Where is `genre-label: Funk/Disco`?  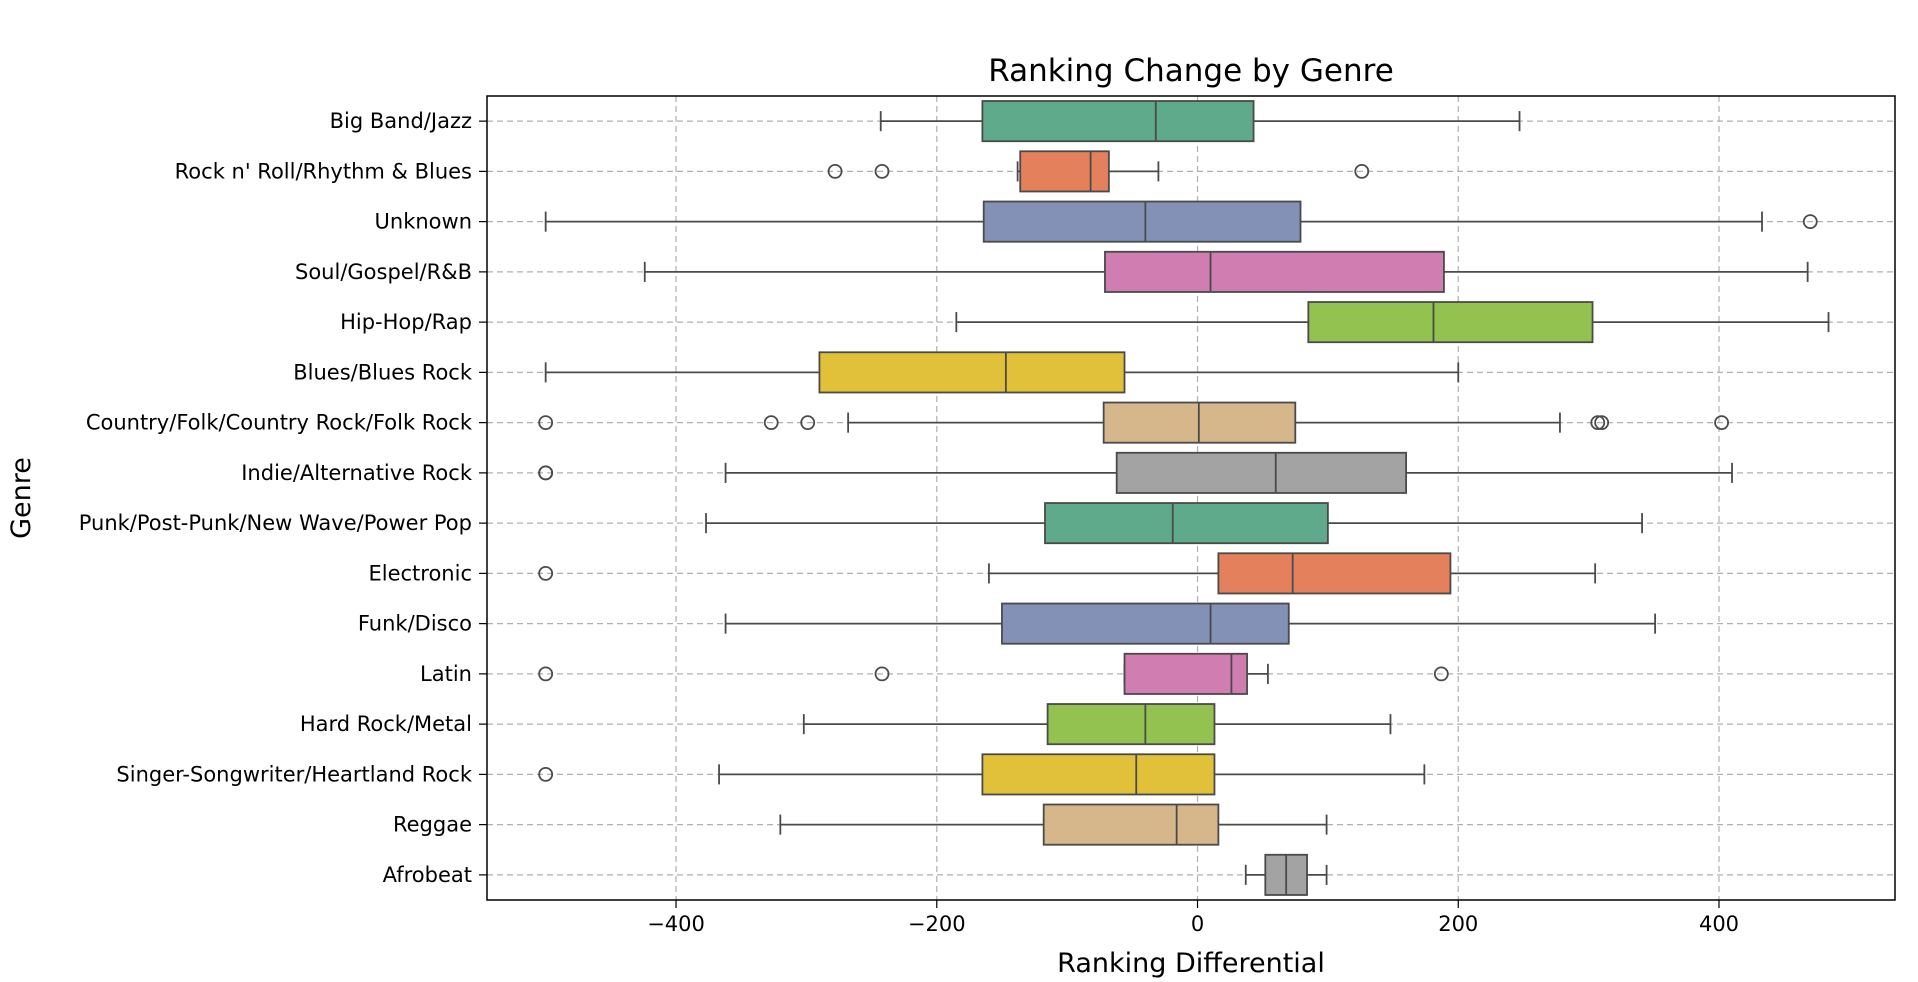
genre-label: Funk/Disco is located at coordinates (415, 624).